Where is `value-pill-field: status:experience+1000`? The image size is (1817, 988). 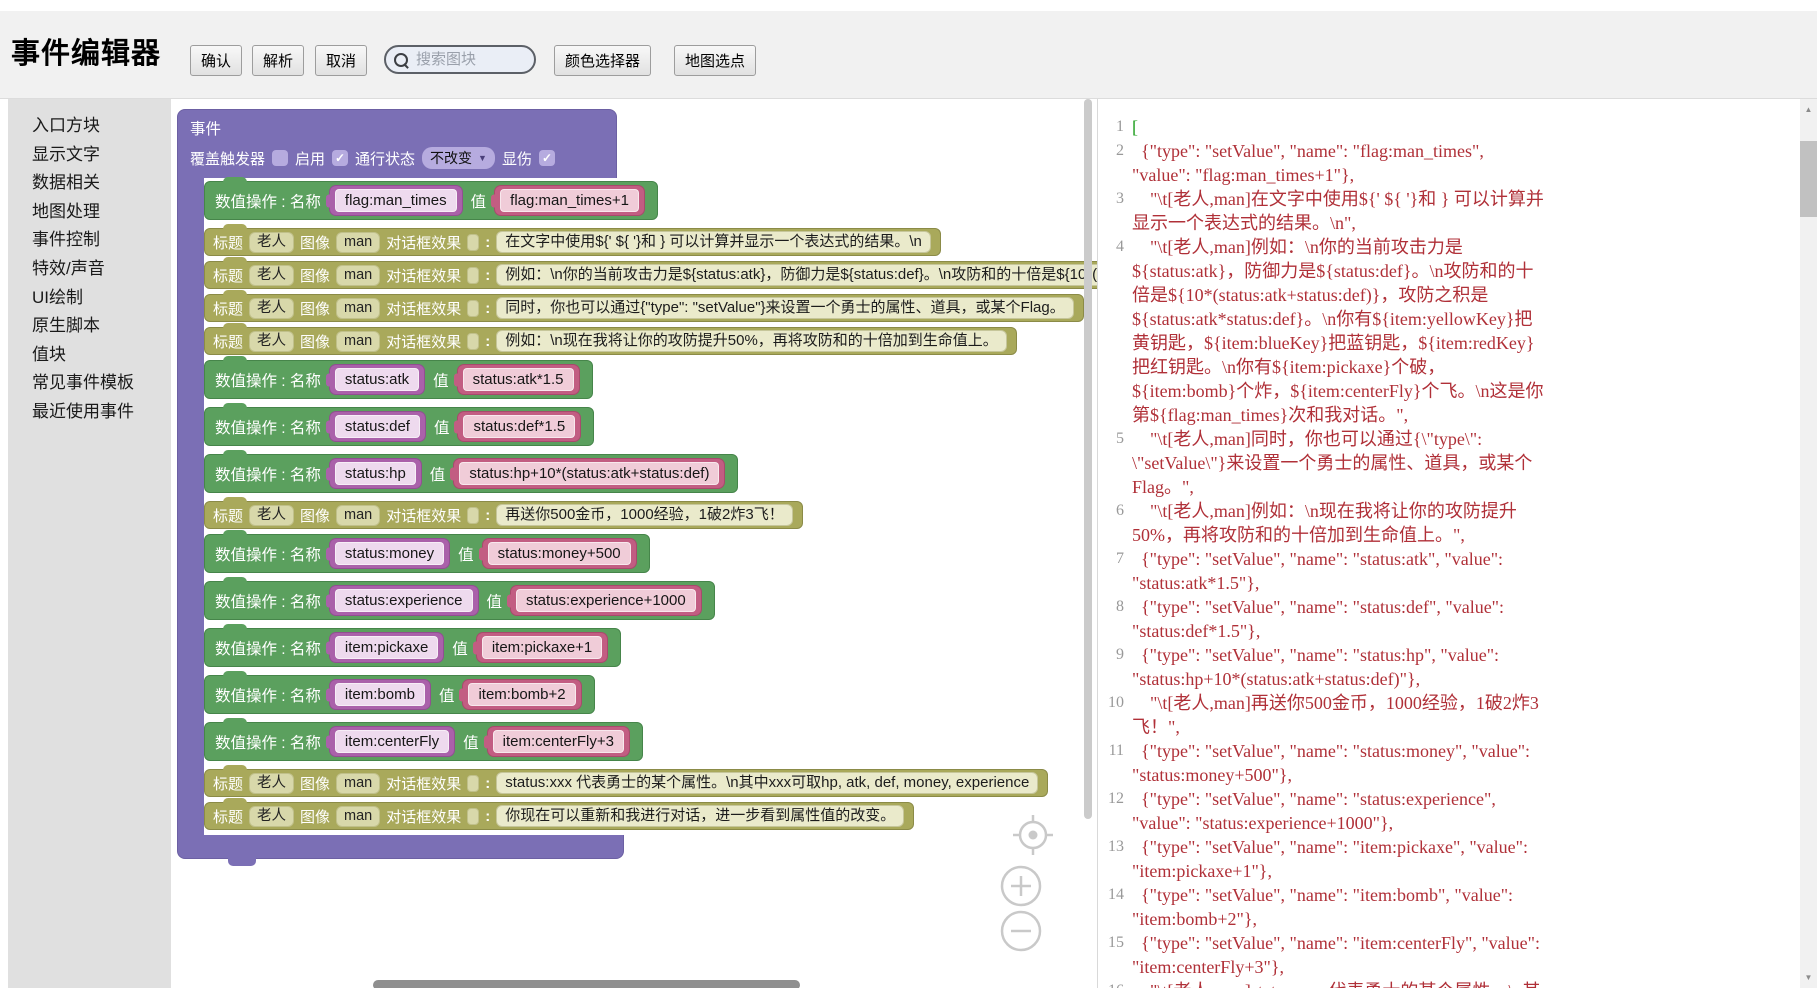
value-pill-field: status:experience+1000 is located at coordinates (606, 600).